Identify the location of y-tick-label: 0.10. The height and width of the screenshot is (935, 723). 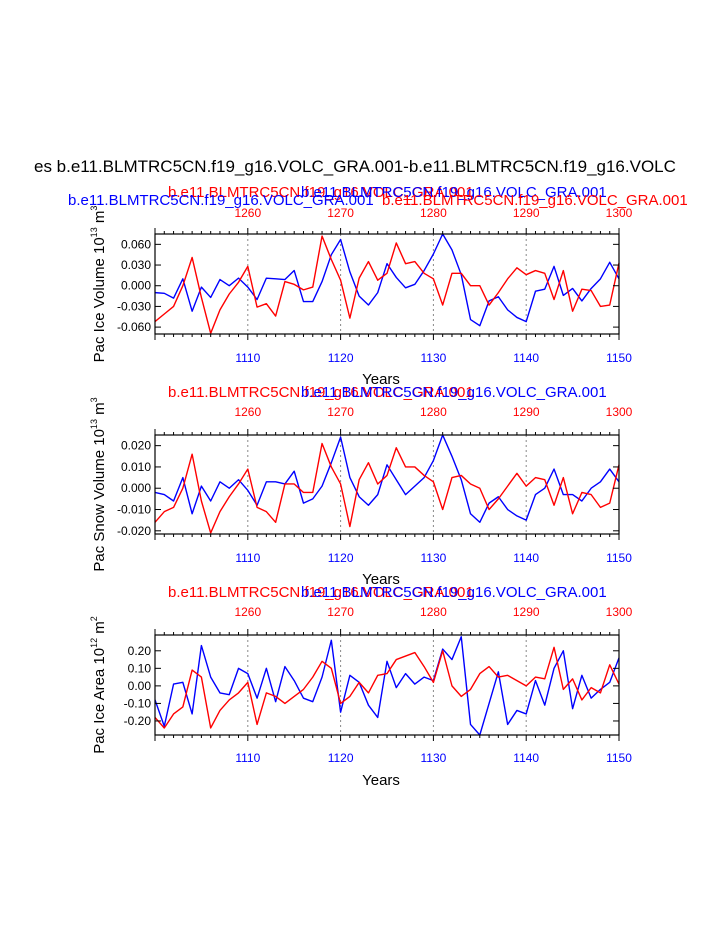
(140, 668).